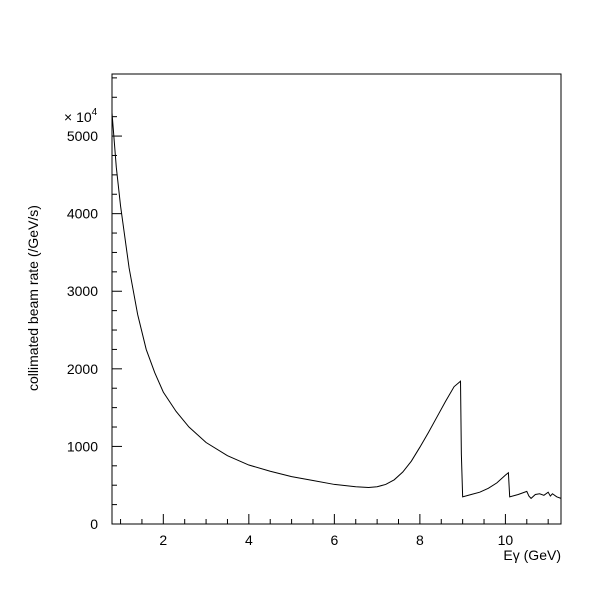  Describe the element at coordinates (33, 298) in the screenshot. I see `y-axis-label: collimated beam rate (/GeV/s)` at that location.